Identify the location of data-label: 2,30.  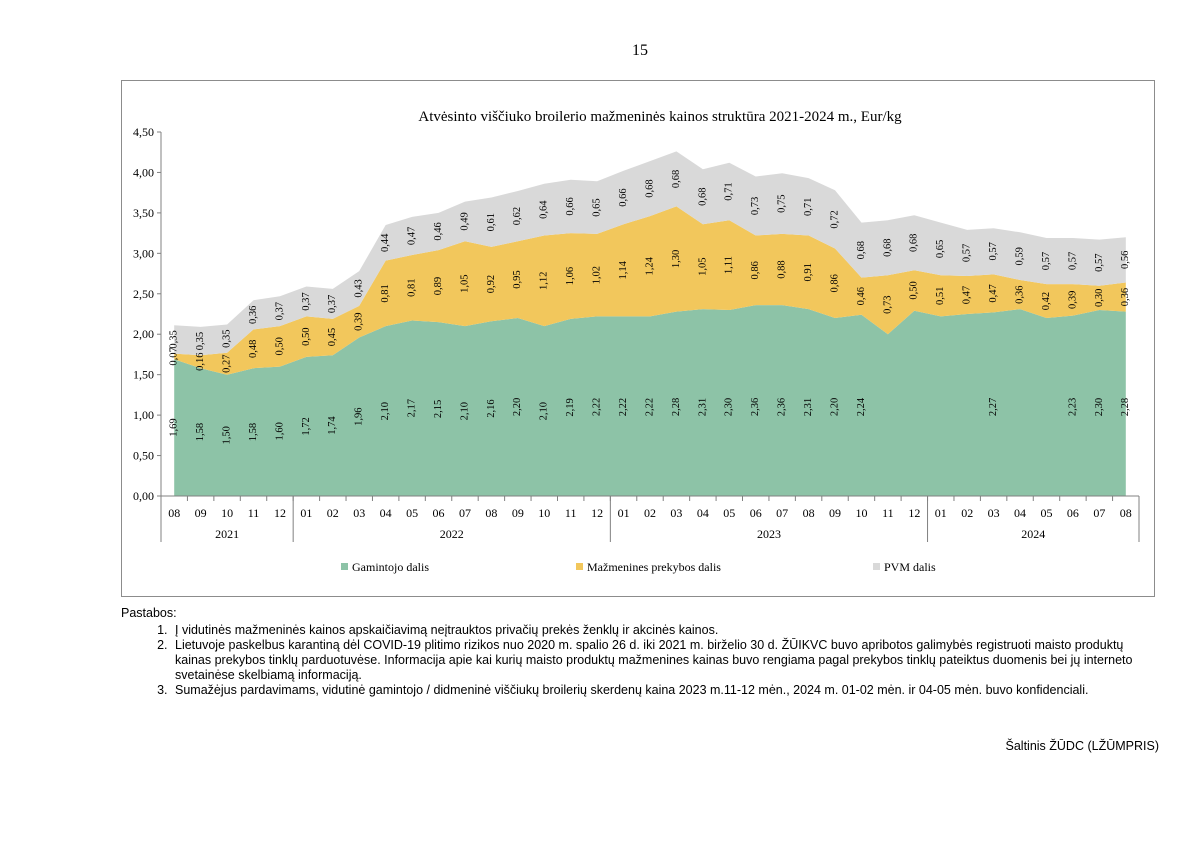
(1099, 407).